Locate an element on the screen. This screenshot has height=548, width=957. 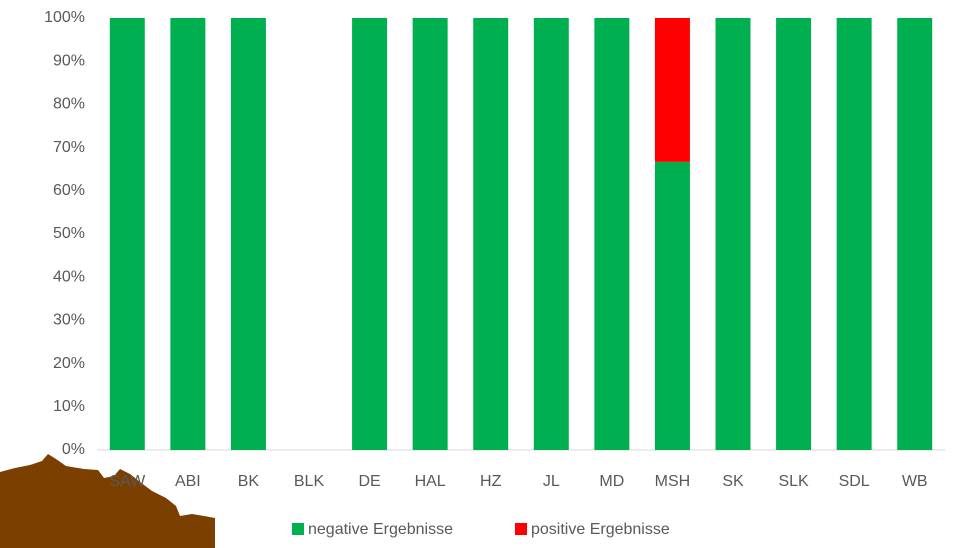
x-tick-label: MSH is located at coordinates (673, 481).